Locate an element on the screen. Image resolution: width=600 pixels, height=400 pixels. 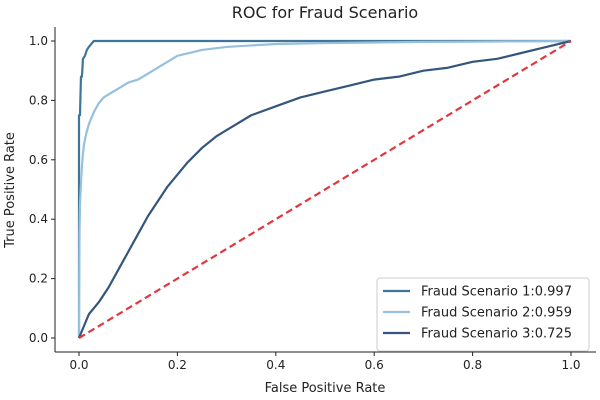
y-tick-label: 0.4 is located at coordinates (38, 219).